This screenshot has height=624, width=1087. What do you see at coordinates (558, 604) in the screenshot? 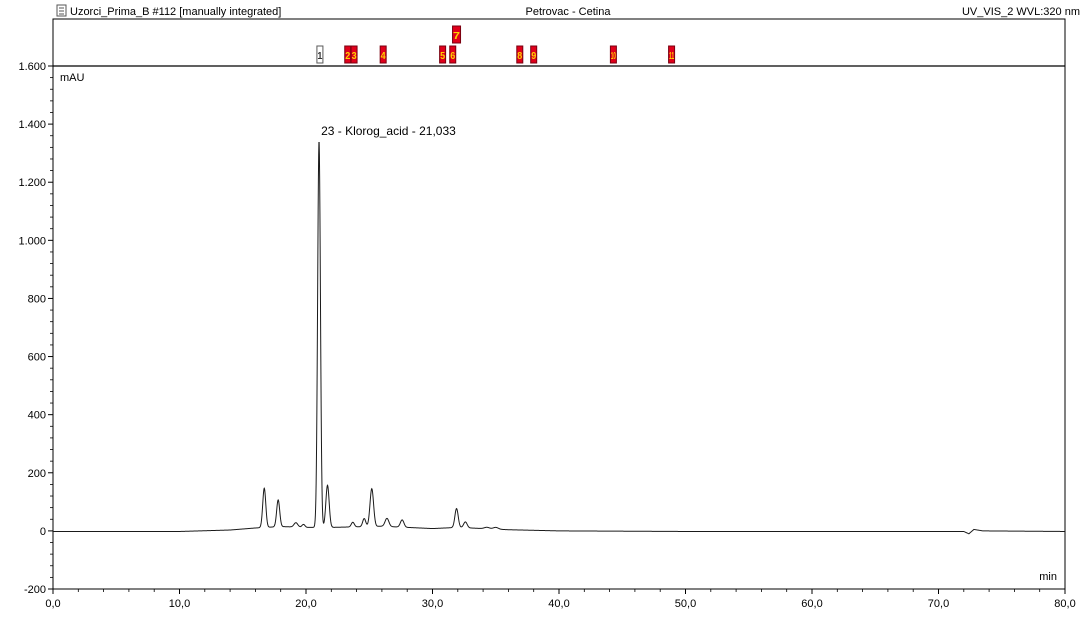
I see `x-tick-label: 40,0` at bounding box center [558, 604].